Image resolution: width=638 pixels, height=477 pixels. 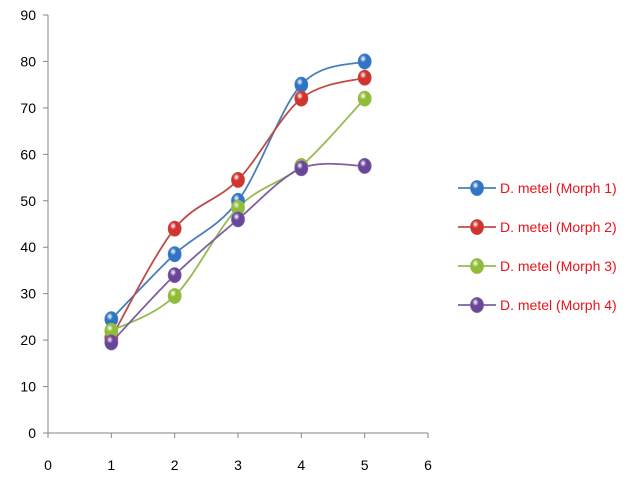 What do you see at coordinates (558, 305) in the screenshot?
I see `legend-label: D. metel (Morph 4)` at bounding box center [558, 305].